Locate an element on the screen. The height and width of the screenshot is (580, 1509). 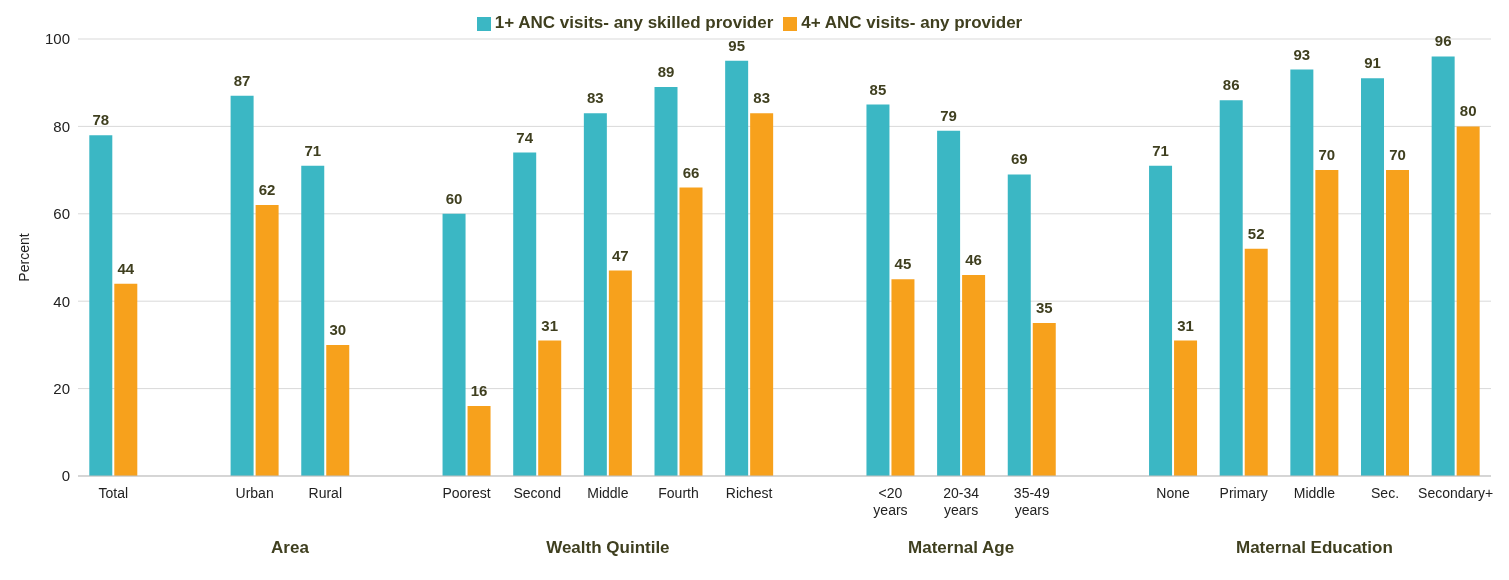
x-tick-label: None is located at coordinates (1173, 493).